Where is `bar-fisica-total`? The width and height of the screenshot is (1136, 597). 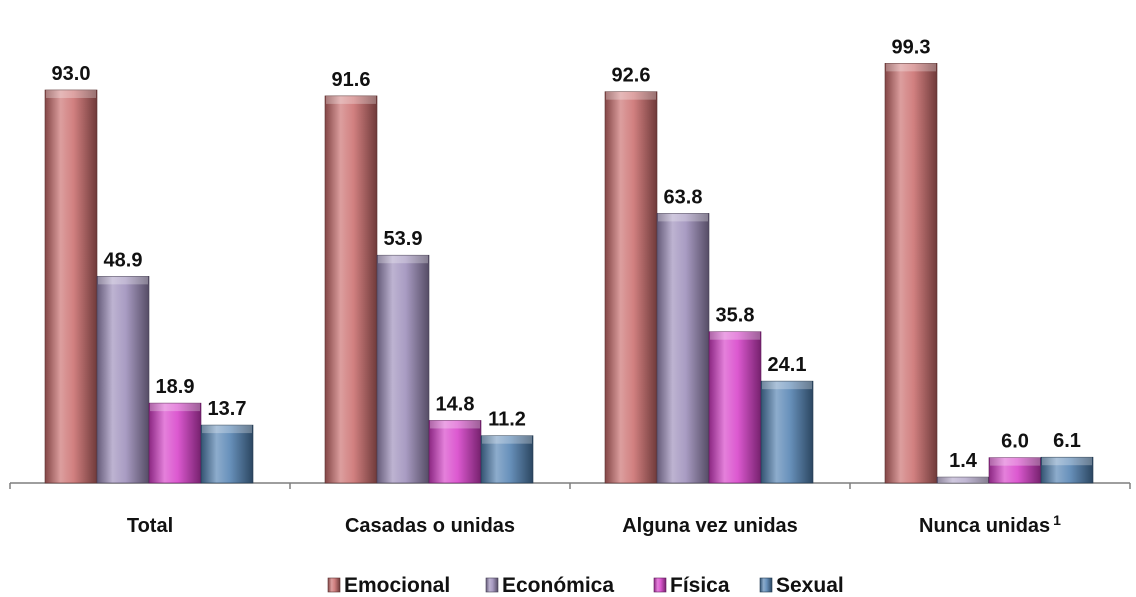 bar-fisica-total is located at coordinates (175, 443).